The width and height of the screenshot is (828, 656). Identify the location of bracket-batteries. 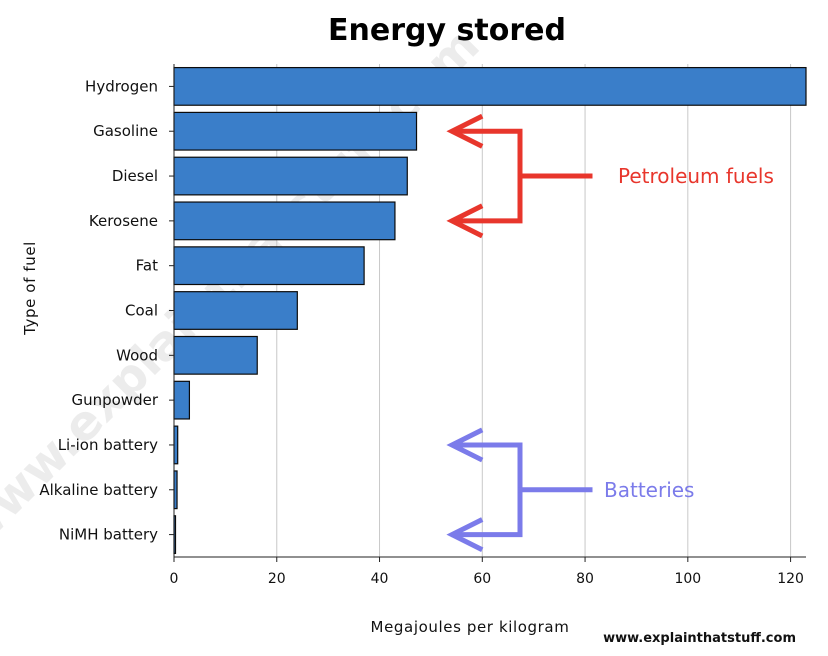
(487, 490).